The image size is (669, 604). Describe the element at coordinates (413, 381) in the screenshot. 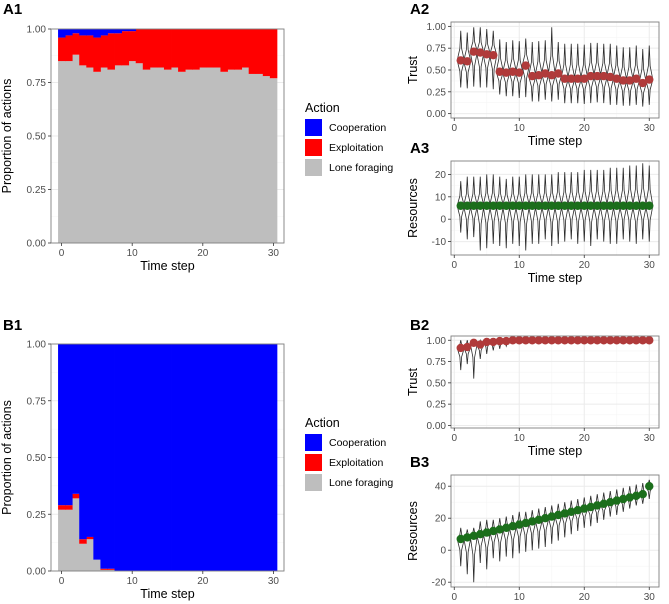

I see `panel-b2-ylabel: Trust` at that location.